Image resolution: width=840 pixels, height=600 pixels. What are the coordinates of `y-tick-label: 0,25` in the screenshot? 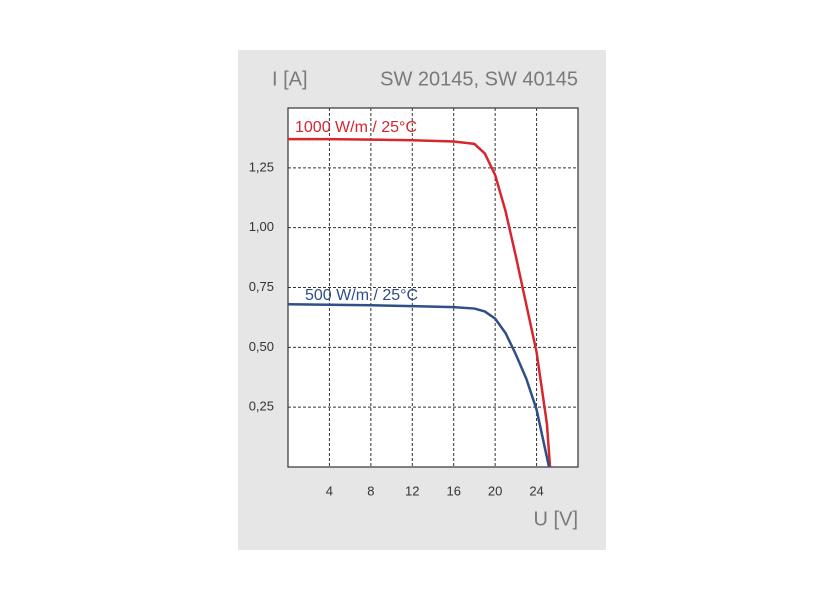 It's located at (261, 406).